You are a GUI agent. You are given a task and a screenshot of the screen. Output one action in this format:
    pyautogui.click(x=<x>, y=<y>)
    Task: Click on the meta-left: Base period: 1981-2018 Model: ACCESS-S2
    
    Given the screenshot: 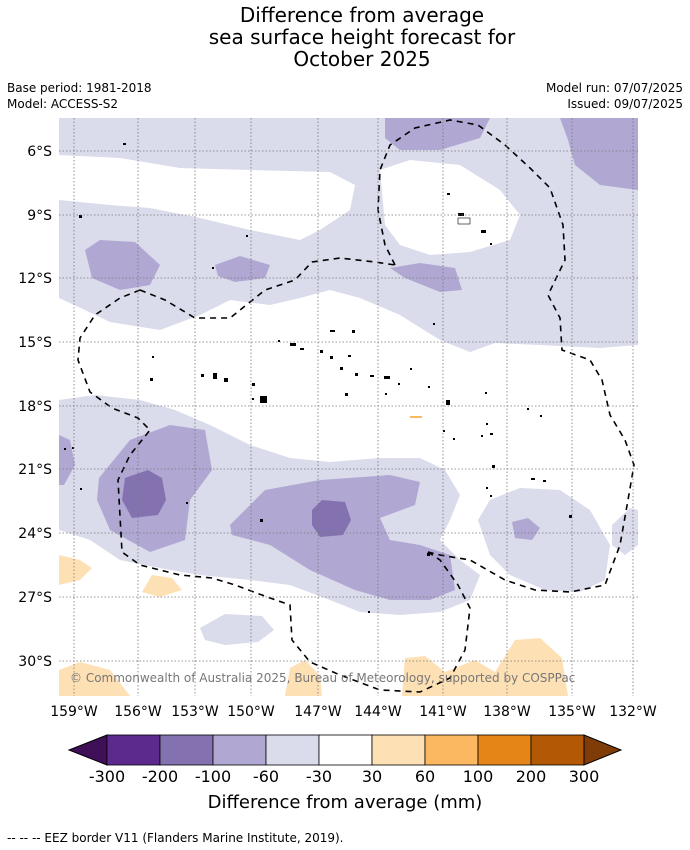 What is the action you would take?
    pyautogui.click(x=79, y=96)
    